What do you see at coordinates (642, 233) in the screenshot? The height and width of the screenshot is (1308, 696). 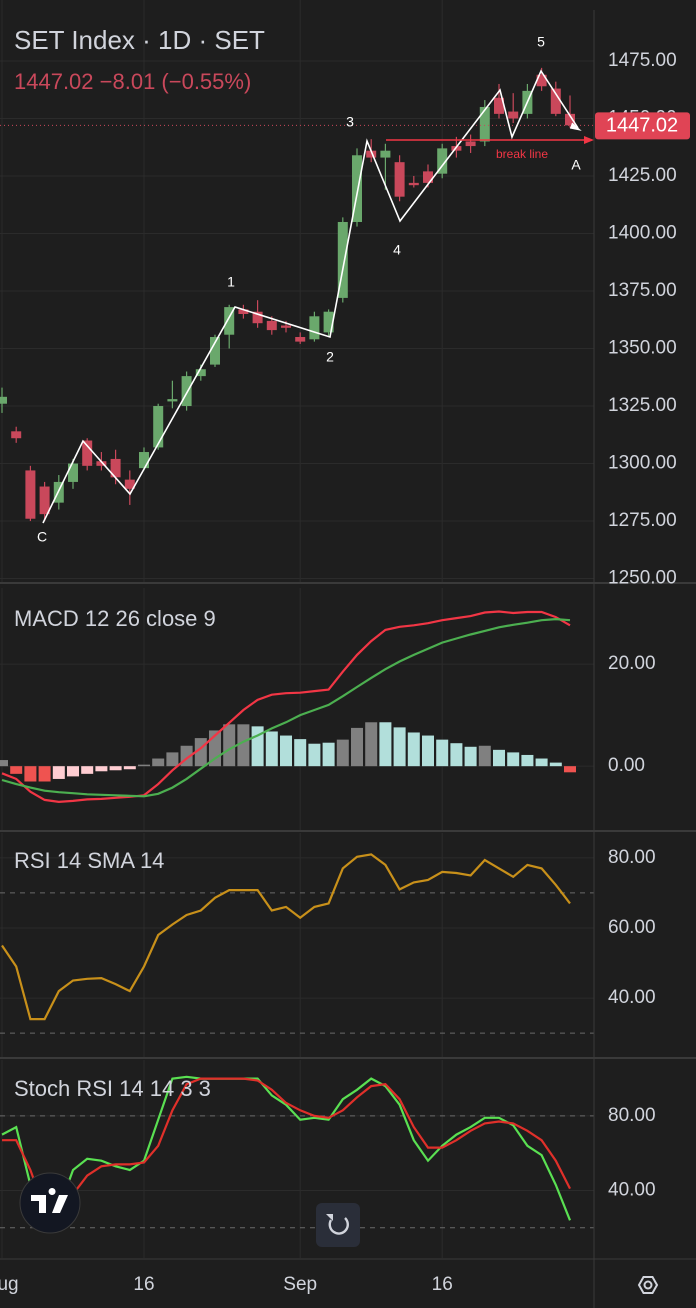 I see `y-tick-label: 1400.00` at bounding box center [642, 233].